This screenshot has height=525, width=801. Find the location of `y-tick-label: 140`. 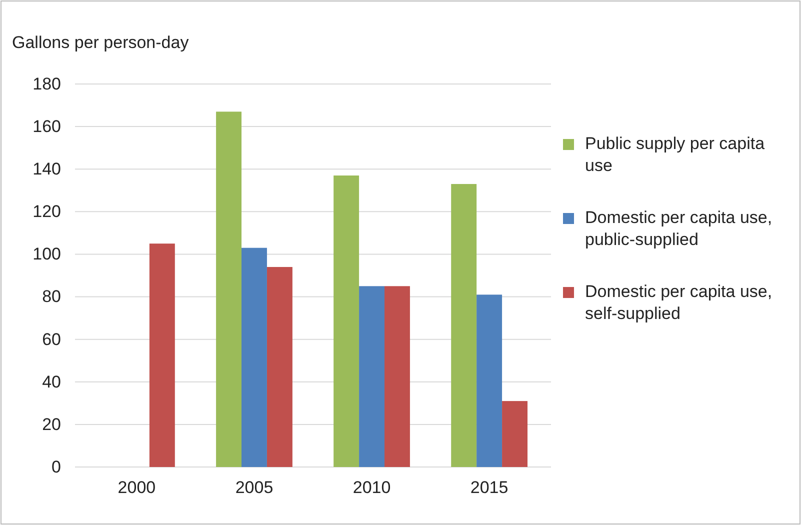

y-tick-label: 140 is located at coordinates (46, 169).